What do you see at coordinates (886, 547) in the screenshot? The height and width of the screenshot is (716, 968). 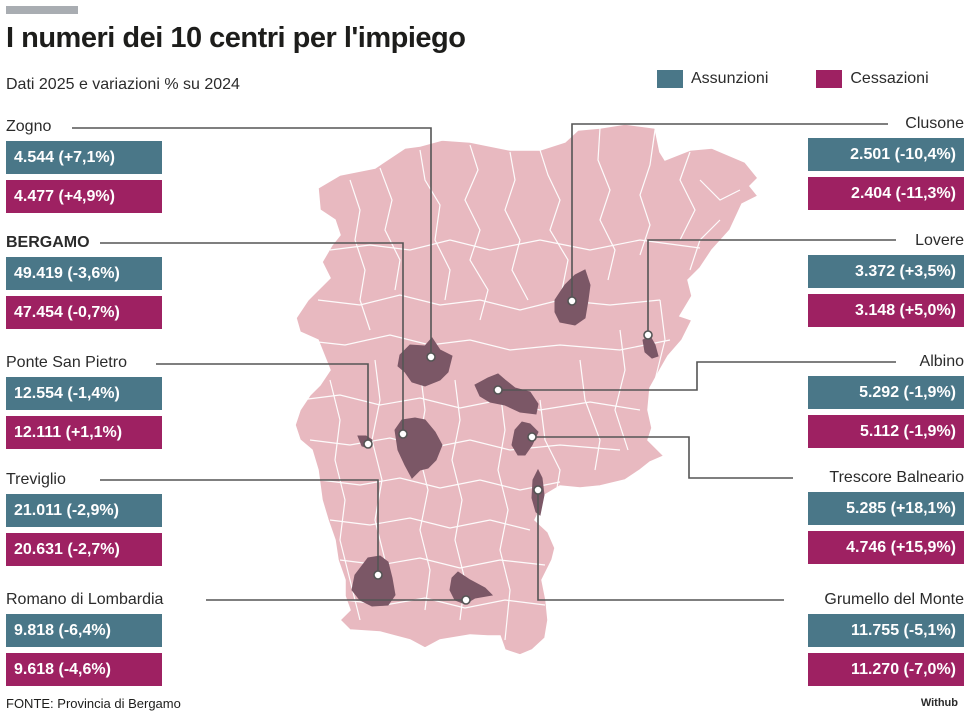 I see `cessazioni-value: 4.746 (+15,9%)` at bounding box center [886, 547].